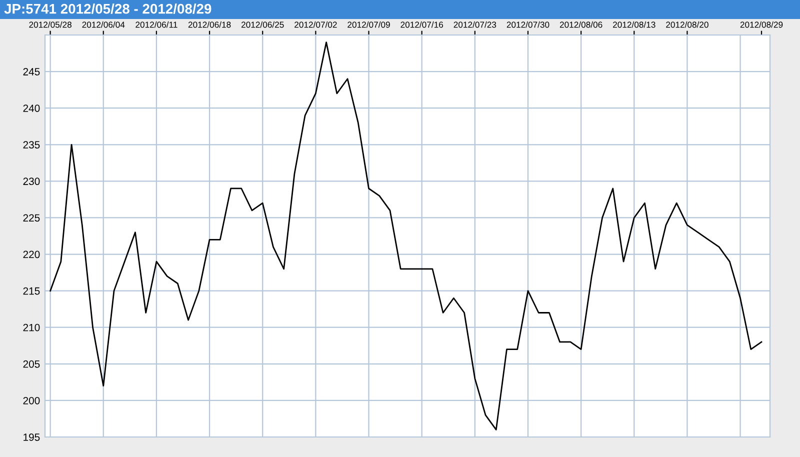 The width and height of the screenshot is (800, 457). I want to click on x-tick-label: 2012/07/02, so click(315, 24).